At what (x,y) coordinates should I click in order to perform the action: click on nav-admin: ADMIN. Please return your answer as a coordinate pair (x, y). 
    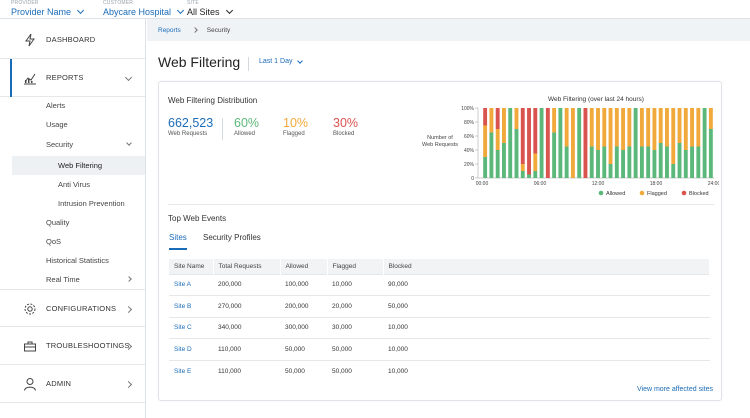
    Looking at the image, I should click on (72, 384).